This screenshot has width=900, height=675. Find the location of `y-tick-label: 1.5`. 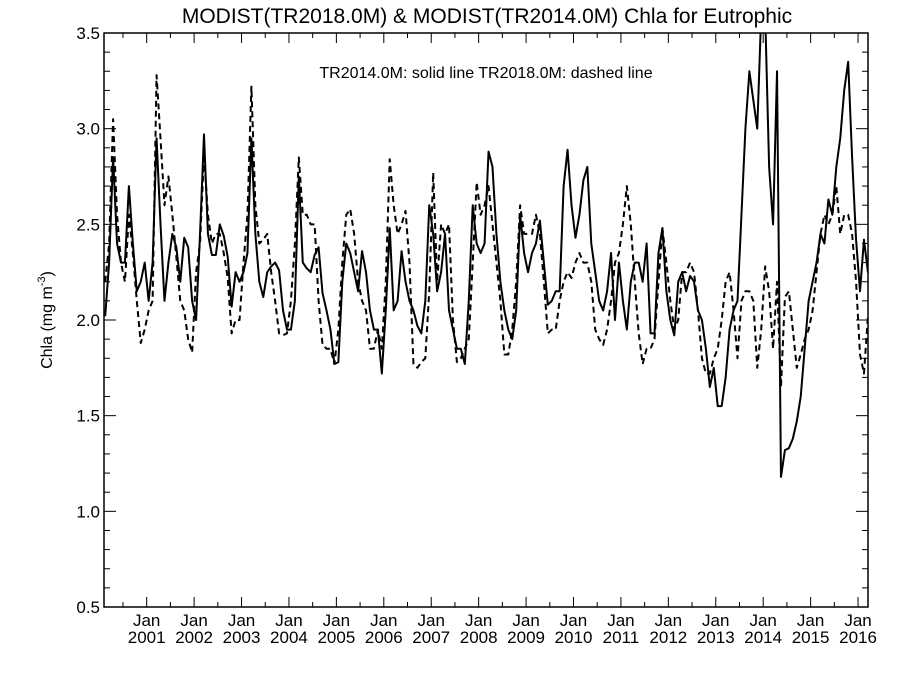

y-tick-label: 1.5 is located at coordinates (88, 416).